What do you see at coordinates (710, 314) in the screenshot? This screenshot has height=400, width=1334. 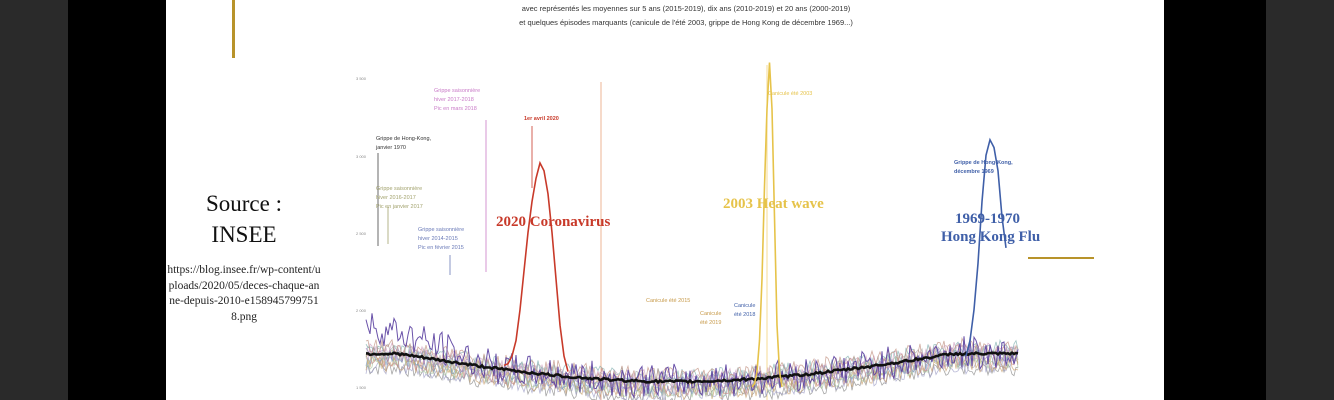 I see `annotation-heat-2019: Canicule` at bounding box center [710, 314].